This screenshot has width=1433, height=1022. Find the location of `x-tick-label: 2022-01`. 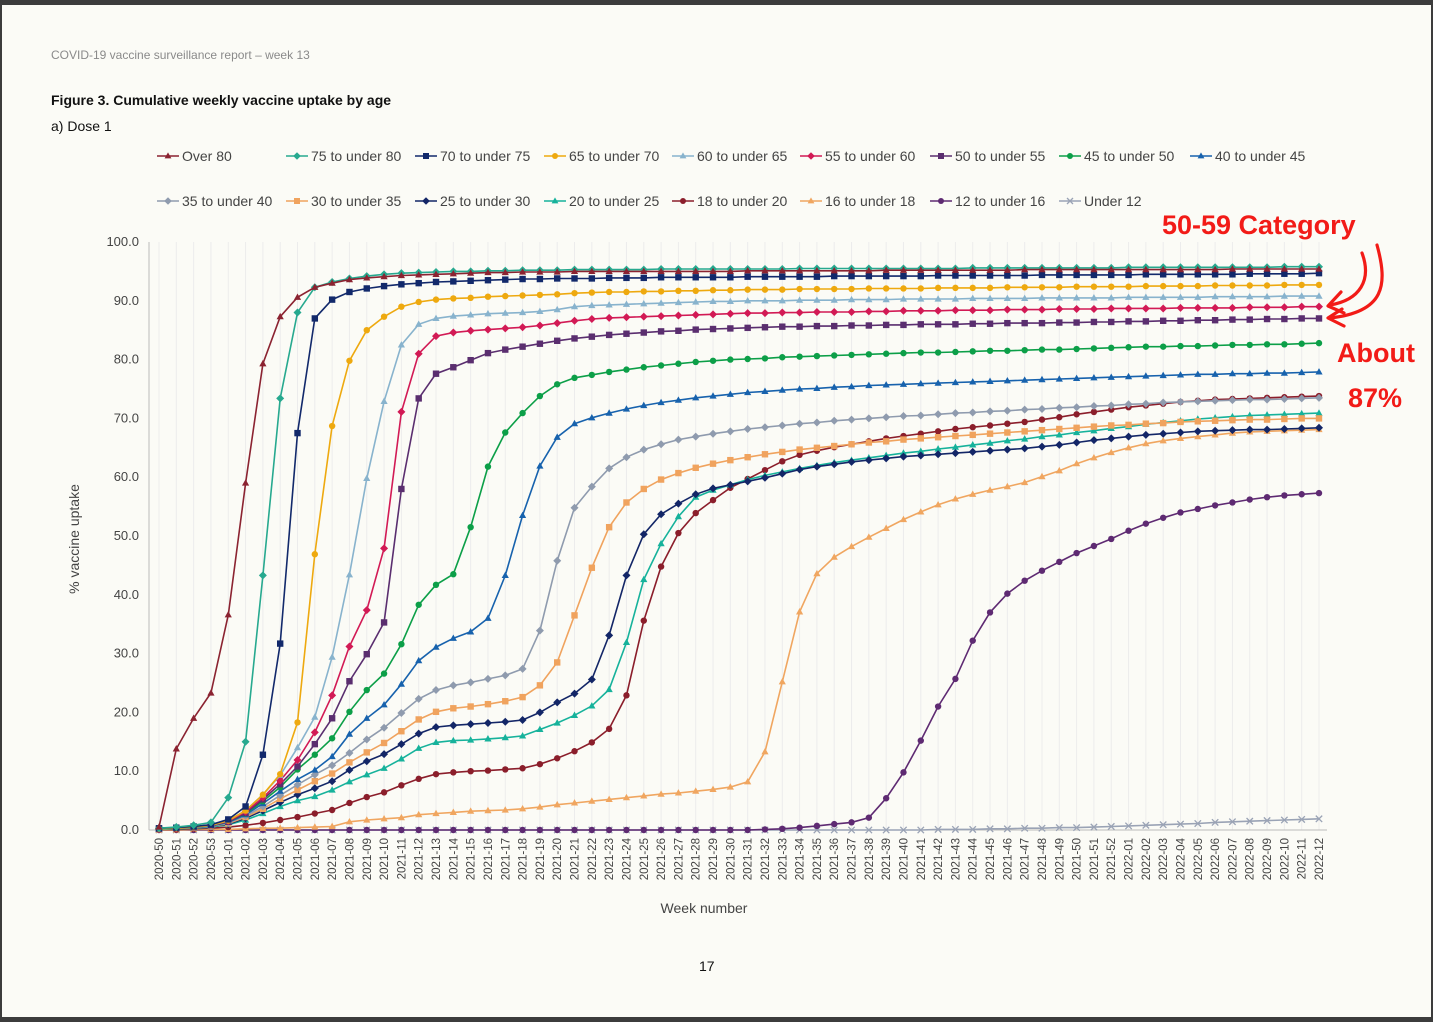

x-tick-label: 2022-01 is located at coordinates (1130, 859).